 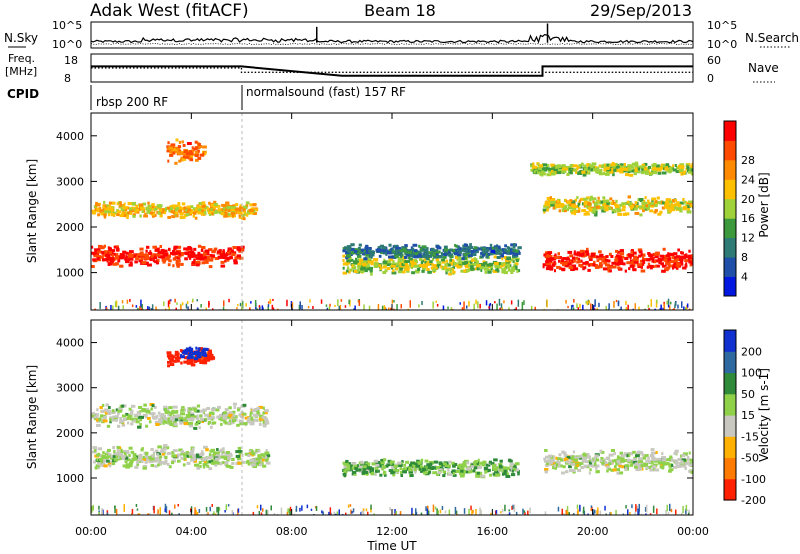 I want to click on noise-right-tick-top: 10^5, so click(x=722, y=25).